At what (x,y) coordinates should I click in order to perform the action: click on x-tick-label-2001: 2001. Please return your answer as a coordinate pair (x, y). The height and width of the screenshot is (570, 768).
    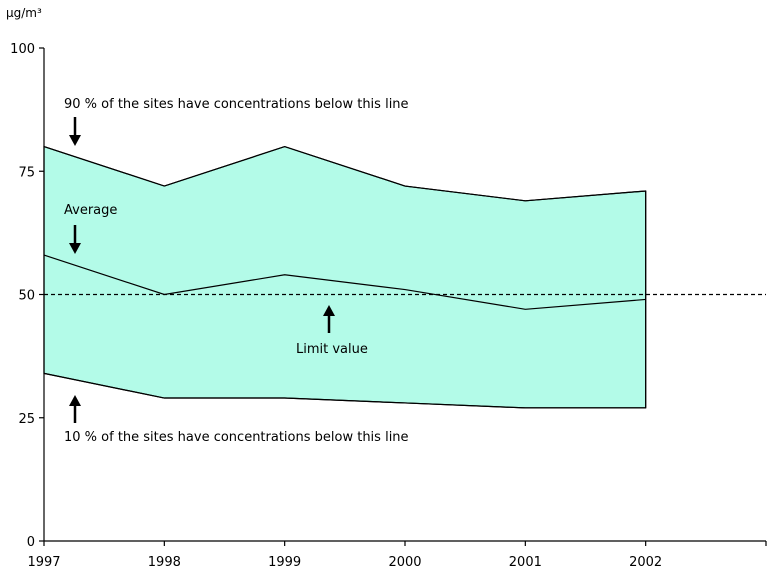
    Looking at the image, I should click on (525, 562).